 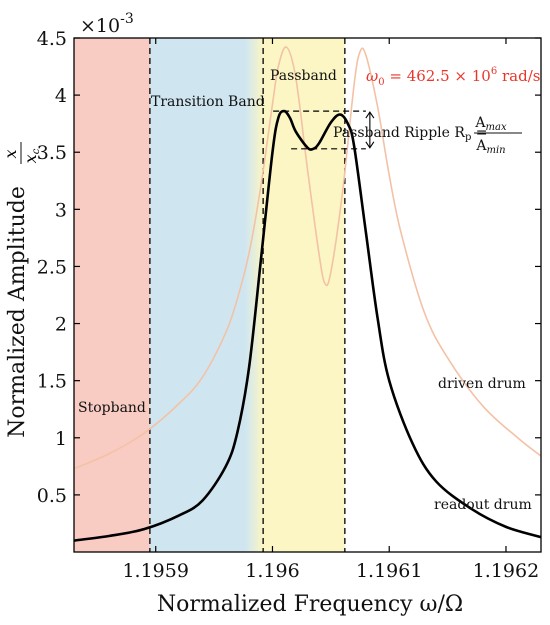 What do you see at coordinates (208, 102) in the screenshot?
I see `transition-band-label: Transition Band` at bounding box center [208, 102].